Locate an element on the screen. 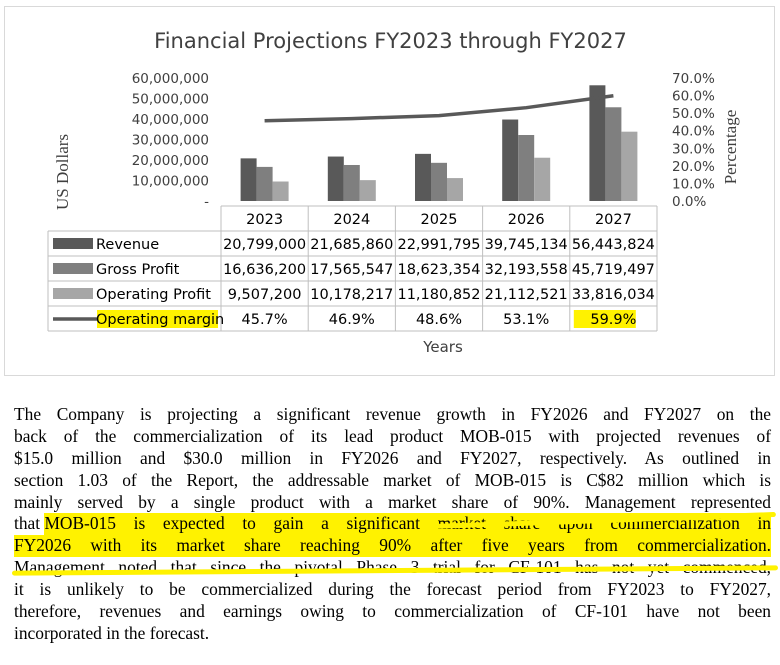  paragraph-fragment: that is located at coordinates (29, 523).